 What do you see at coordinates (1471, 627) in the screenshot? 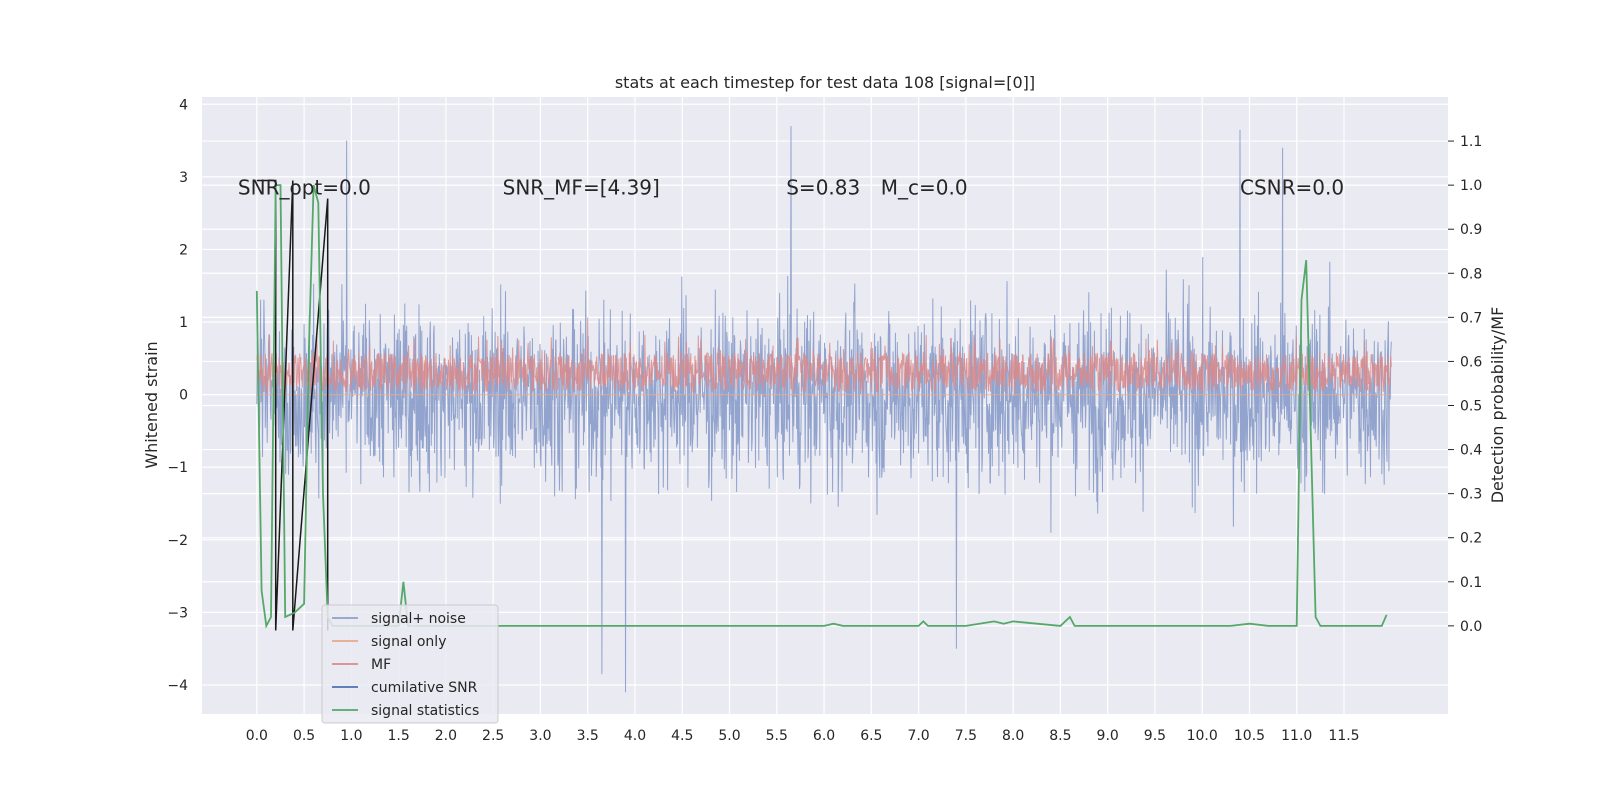
I see `y-tick-label-right: 0.0` at bounding box center [1471, 627].